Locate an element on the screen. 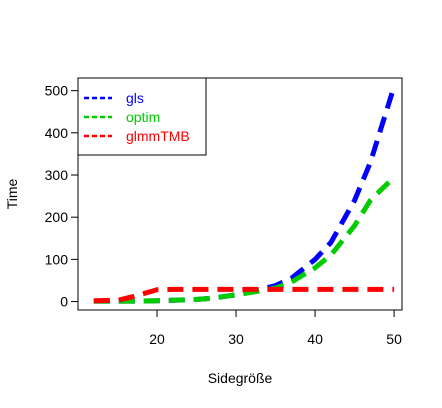 This screenshot has height=408, width=442. y-tick-label: 300 is located at coordinates (57, 175).